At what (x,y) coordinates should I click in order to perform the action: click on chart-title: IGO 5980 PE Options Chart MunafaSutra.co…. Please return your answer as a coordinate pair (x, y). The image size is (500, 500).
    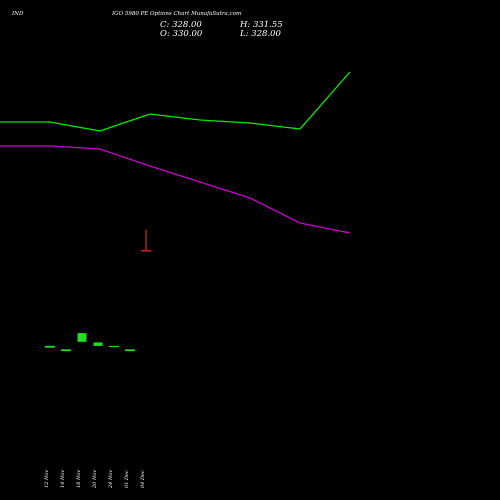
    Looking at the image, I should click on (176, 14).